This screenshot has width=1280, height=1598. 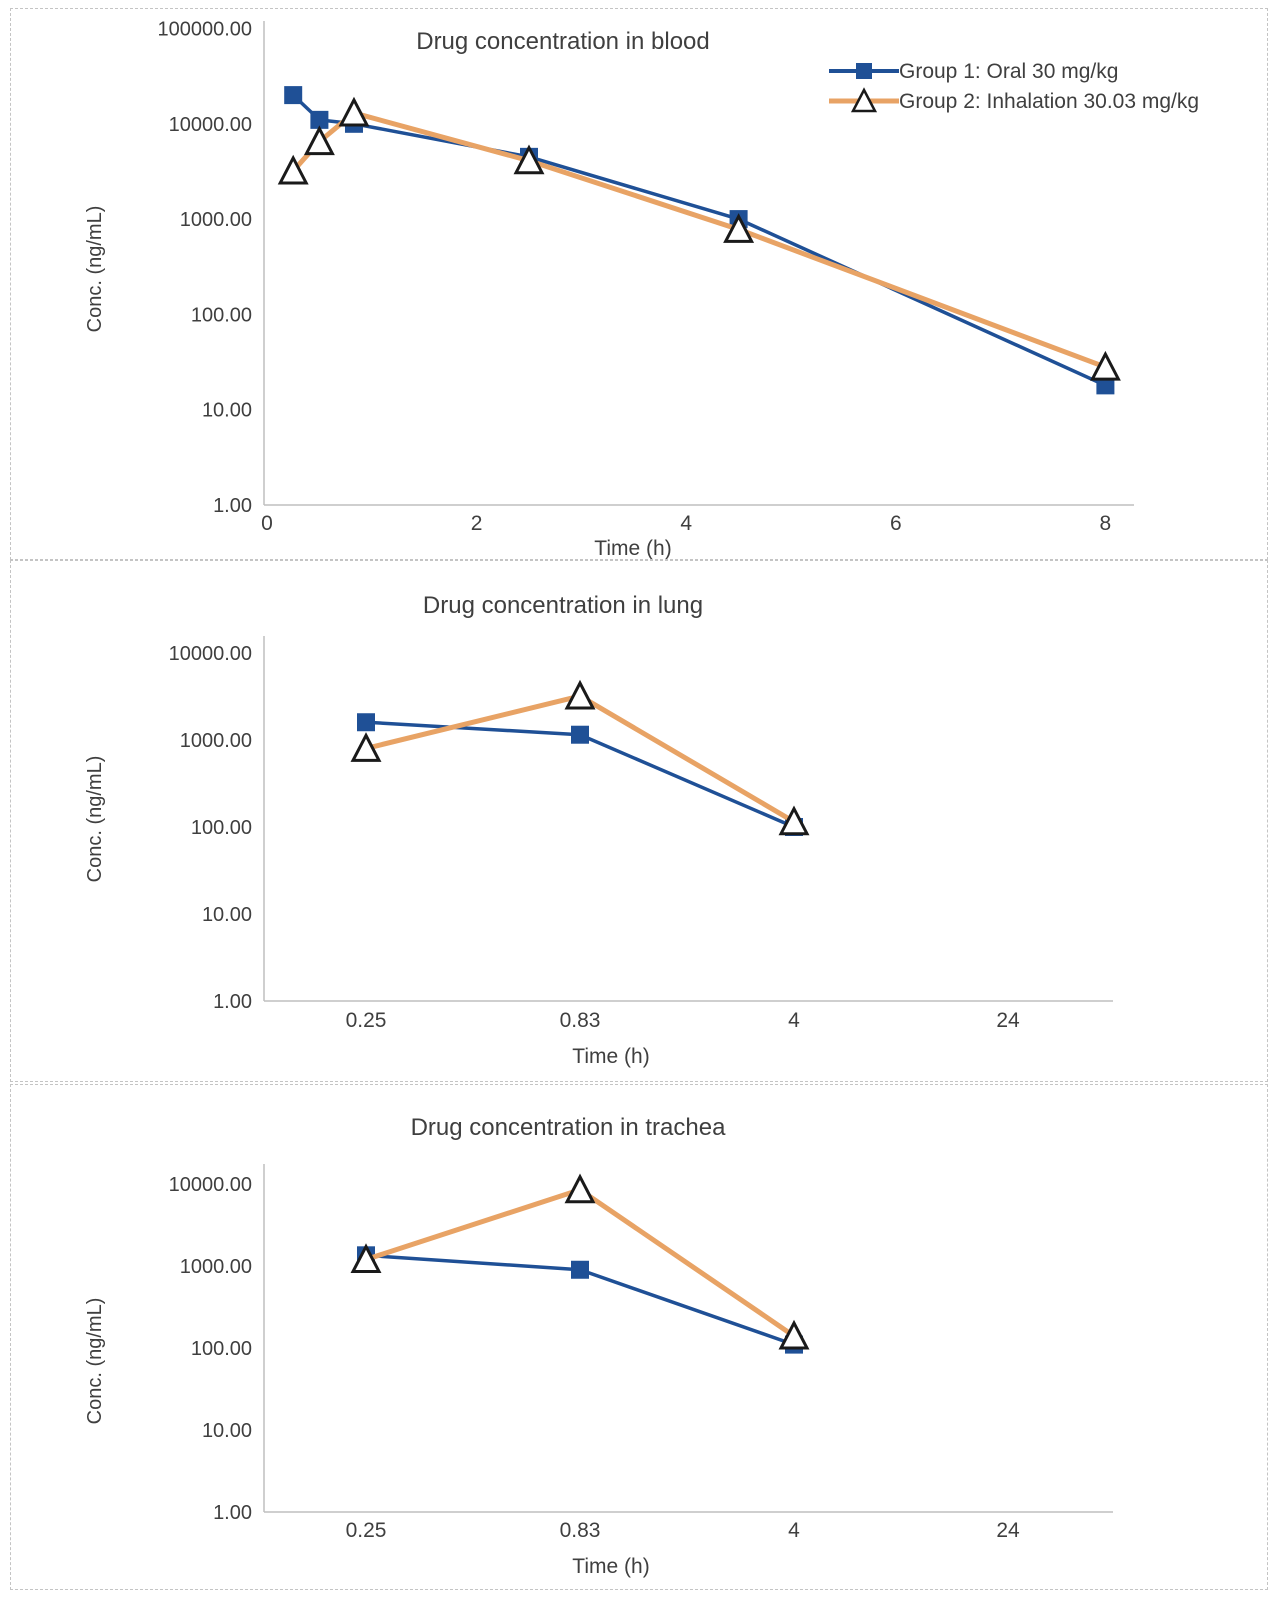 I want to click on series-line-group2, so click(x=580, y=759).